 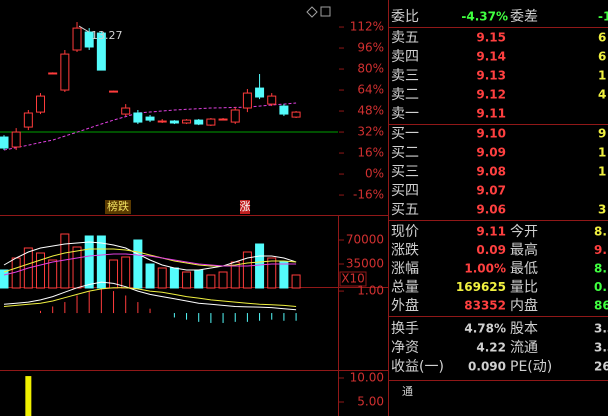 What do you see at coordinates (405, 348) in the screenshot?
I see `quote-label: 净资` at bounding box center [405, 348].